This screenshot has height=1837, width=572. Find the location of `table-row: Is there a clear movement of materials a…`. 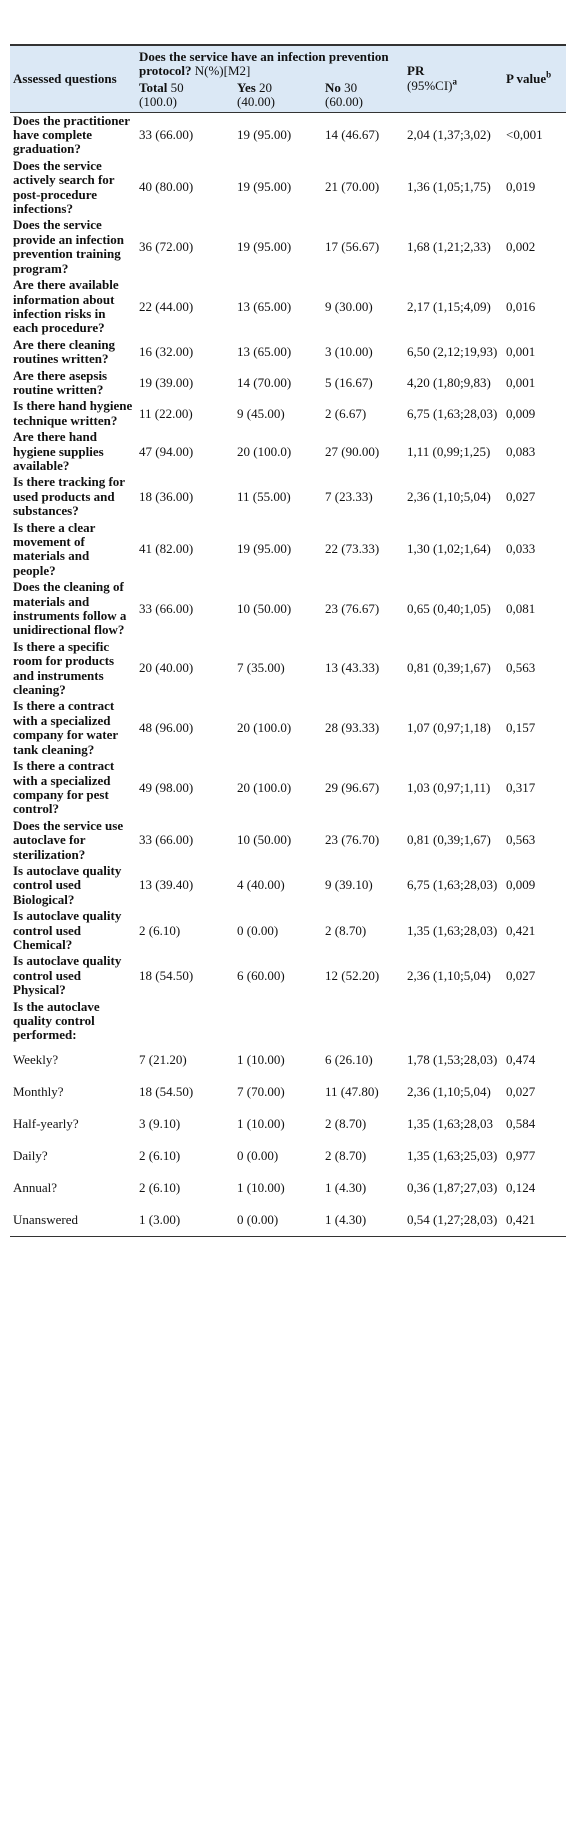

table-row: Is there a clear movement of materials a… is located at coordinates (288, 550).